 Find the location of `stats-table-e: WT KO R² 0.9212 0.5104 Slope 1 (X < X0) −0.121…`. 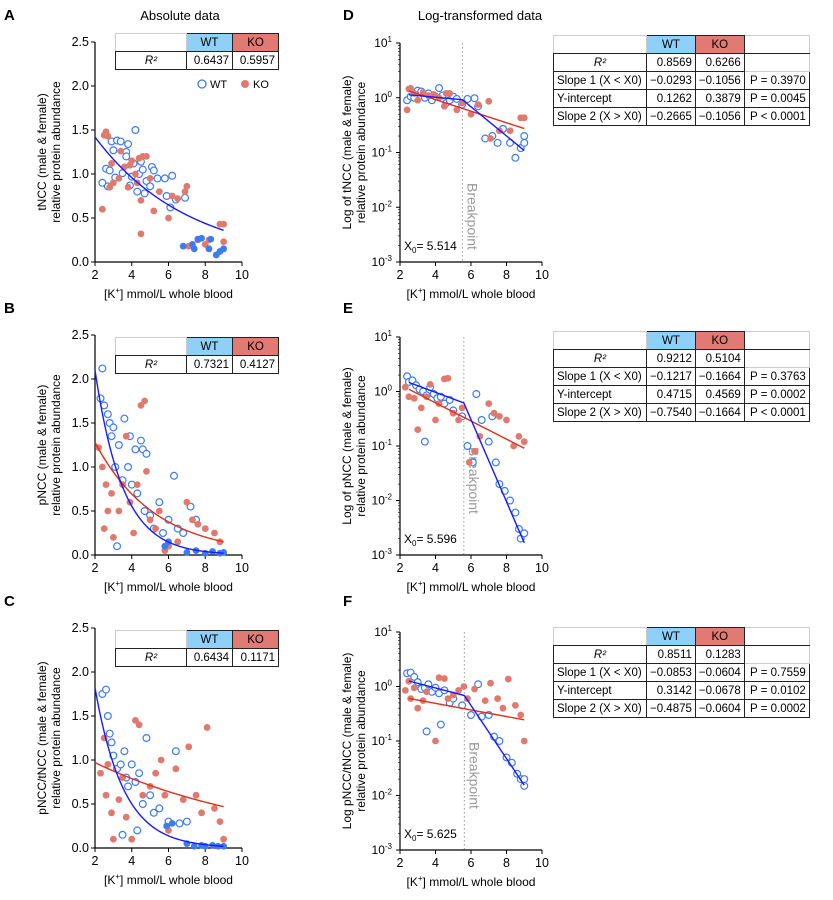

stats-table-e: WT KO R² 0.9212 0.5104 Slope 1 (X < X0) −0.121… is located at coordinates (681, 376).